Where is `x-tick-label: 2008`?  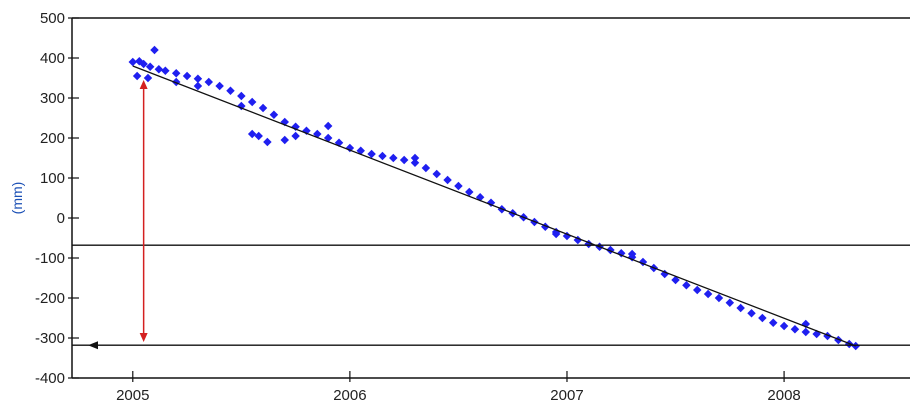
x-tick-label: 2008 is located at coordinates (783, 395).